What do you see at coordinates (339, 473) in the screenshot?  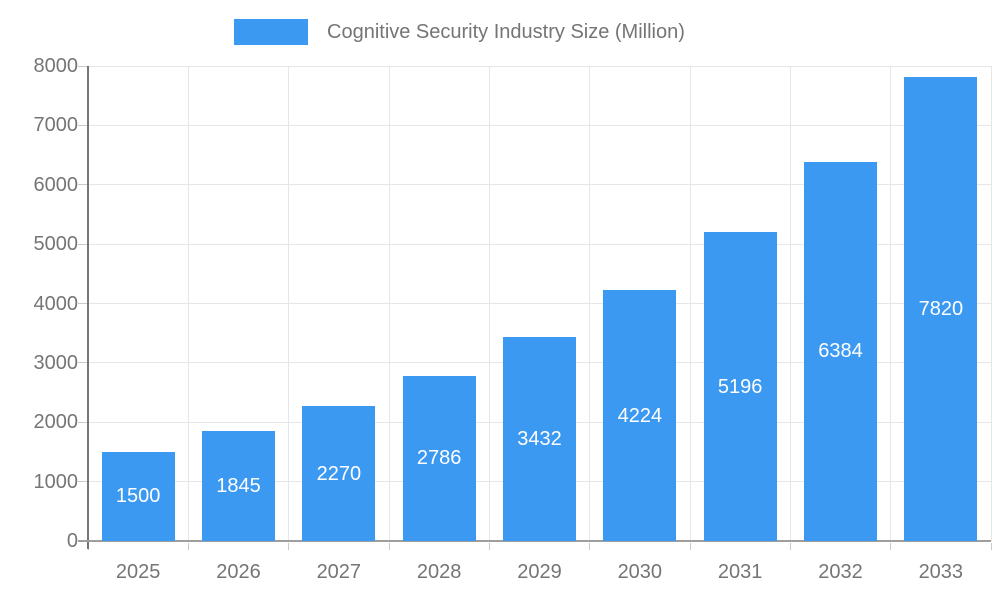 I see `bar-2027` at bounding box center [339, 473].